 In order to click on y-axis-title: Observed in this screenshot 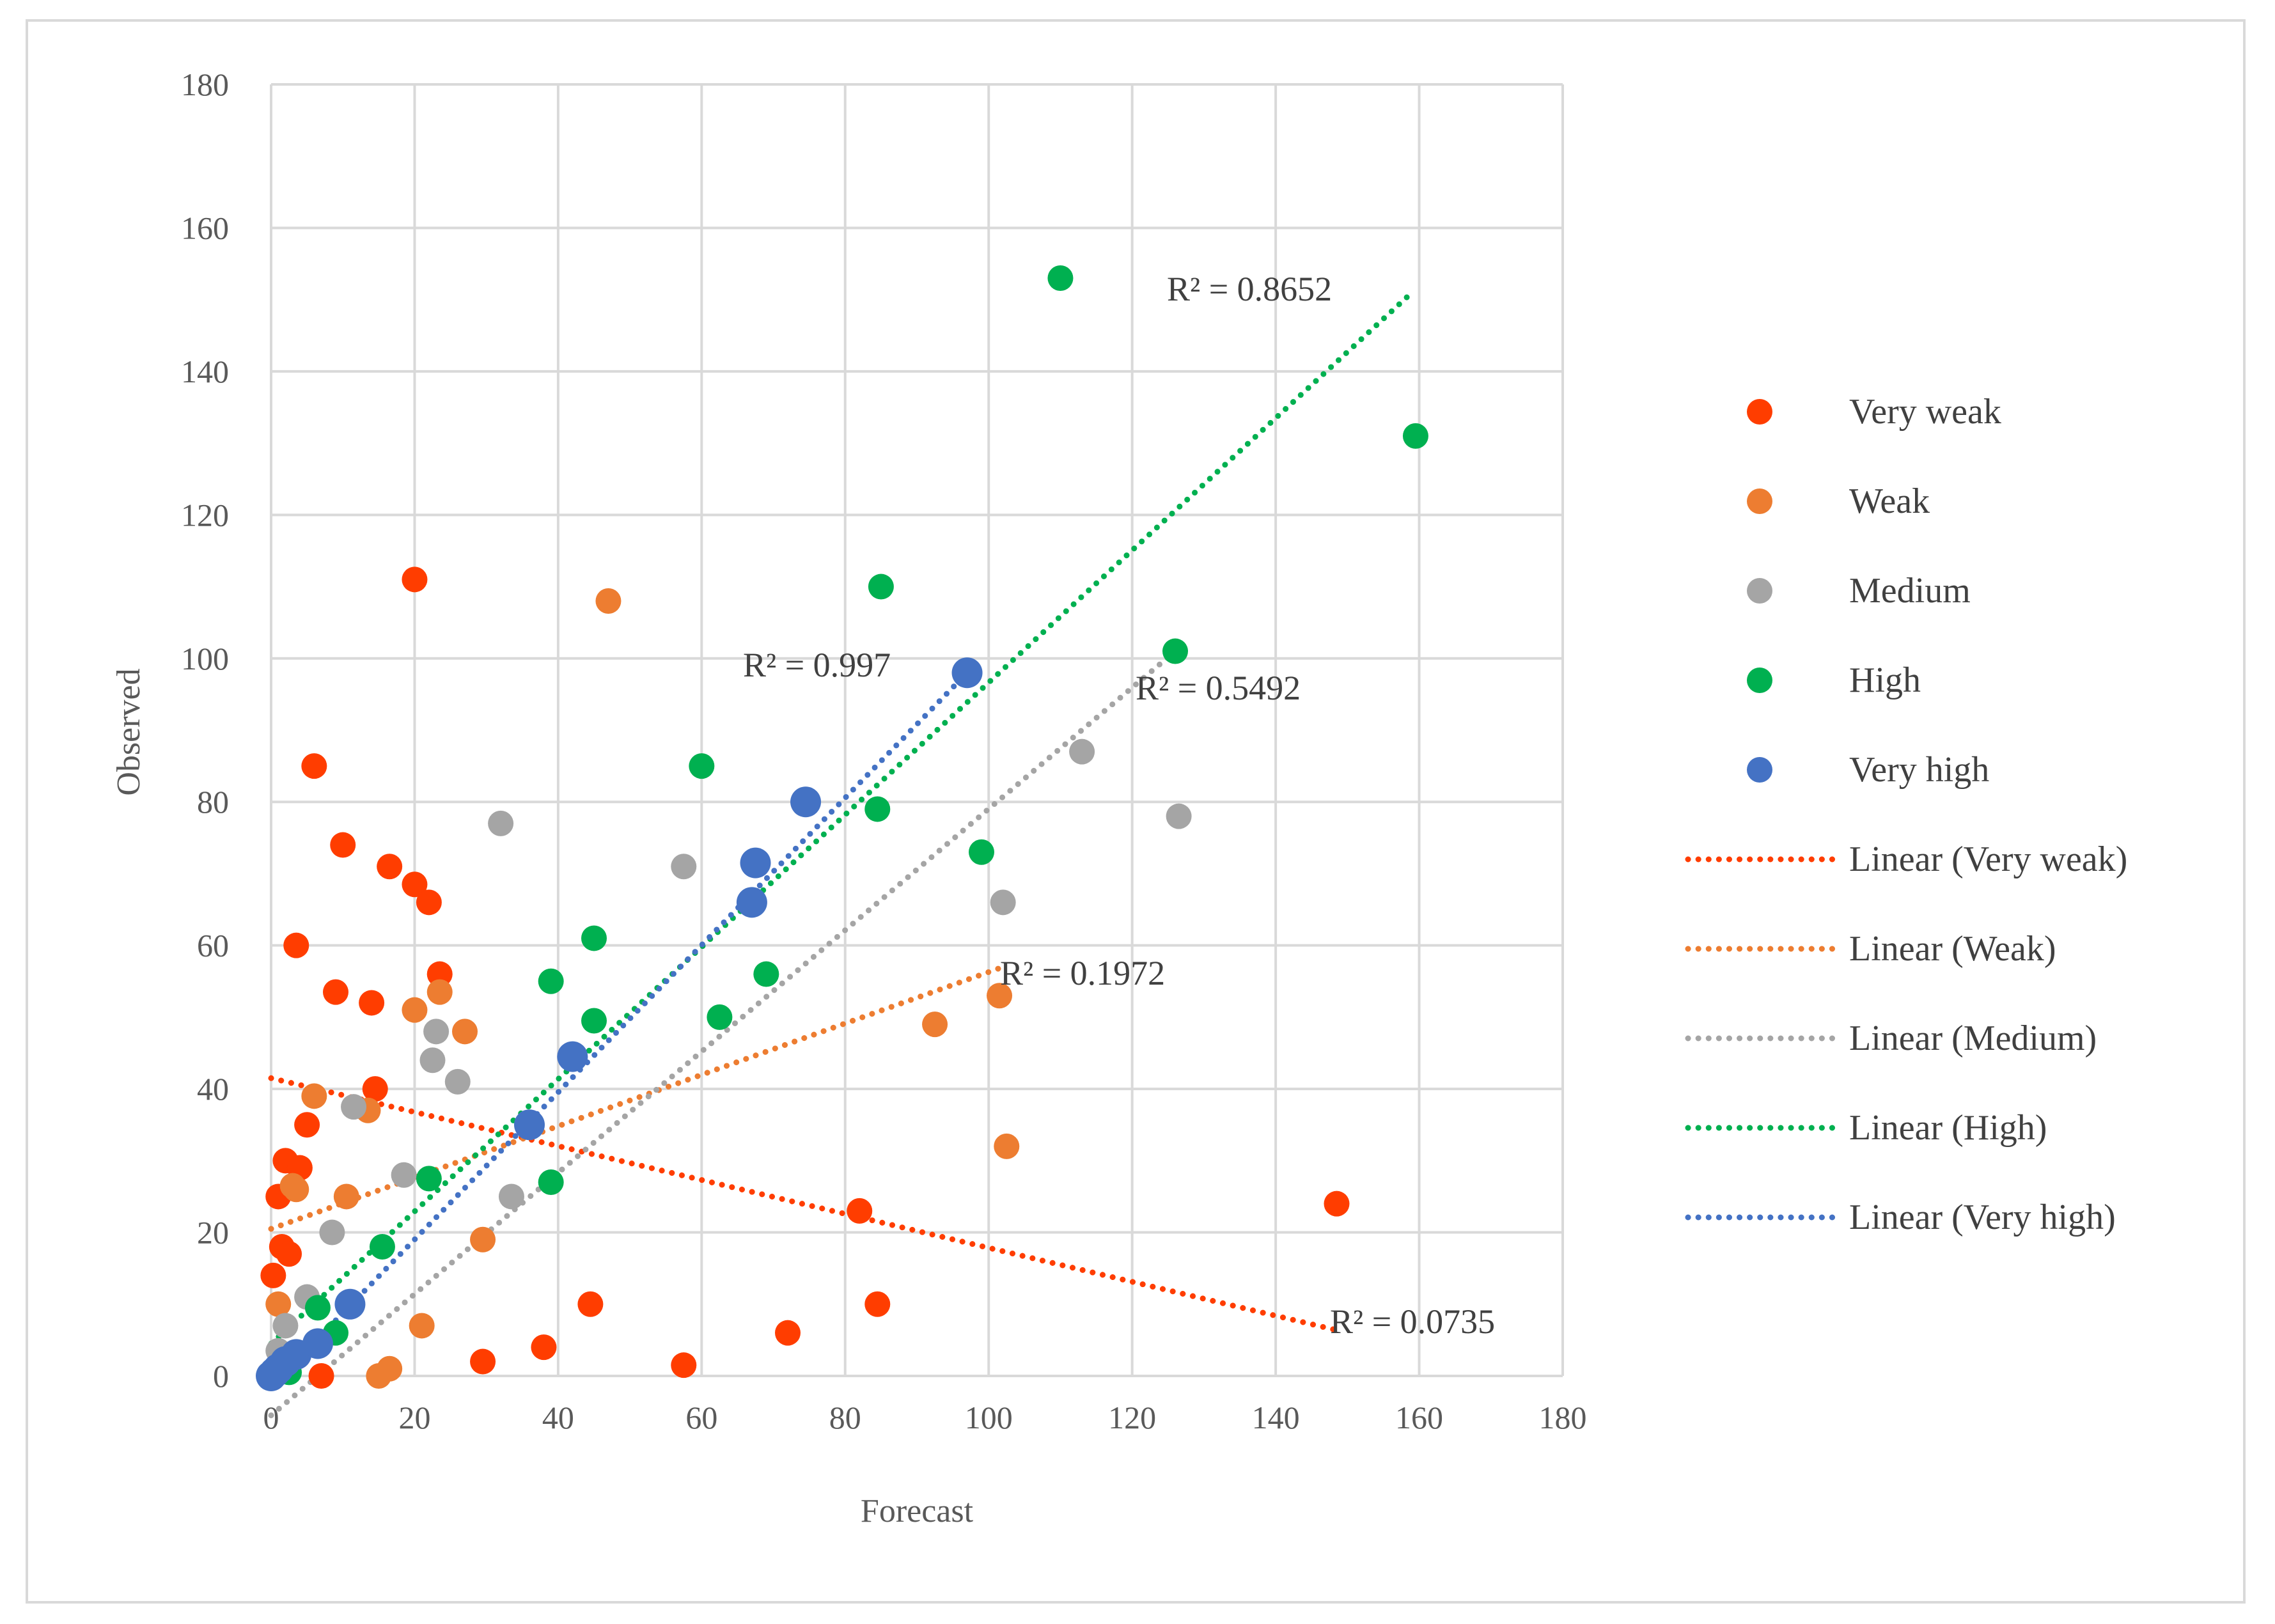, I will do `click(129, 732)`.